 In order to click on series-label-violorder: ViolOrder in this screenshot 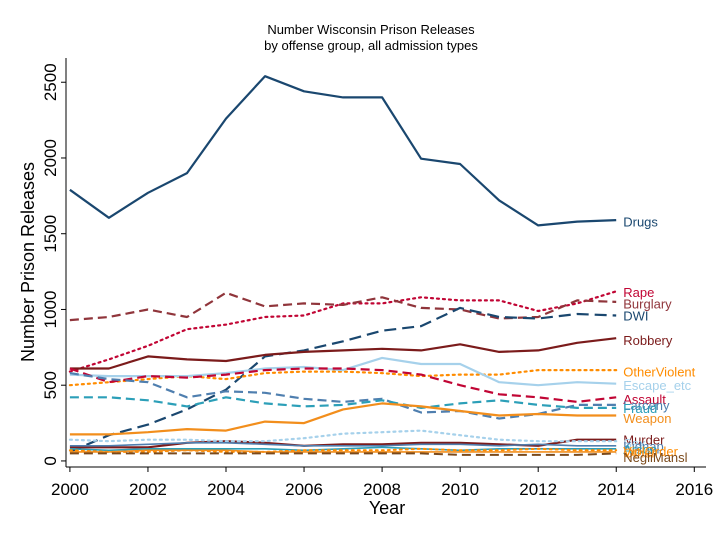, I will do `click(650, 451)`.